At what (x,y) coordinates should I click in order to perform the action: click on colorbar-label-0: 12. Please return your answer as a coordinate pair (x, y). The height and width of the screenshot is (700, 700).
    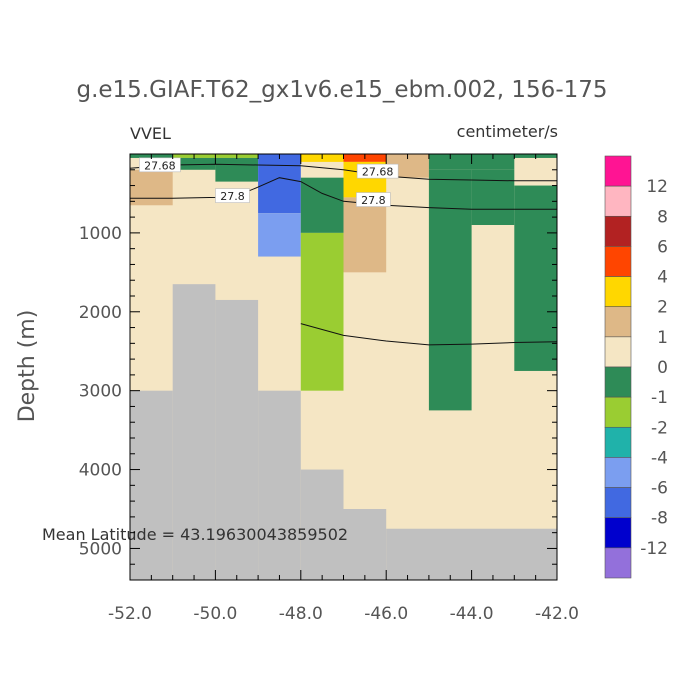
    Looking at the image, I should click on (657, 187).